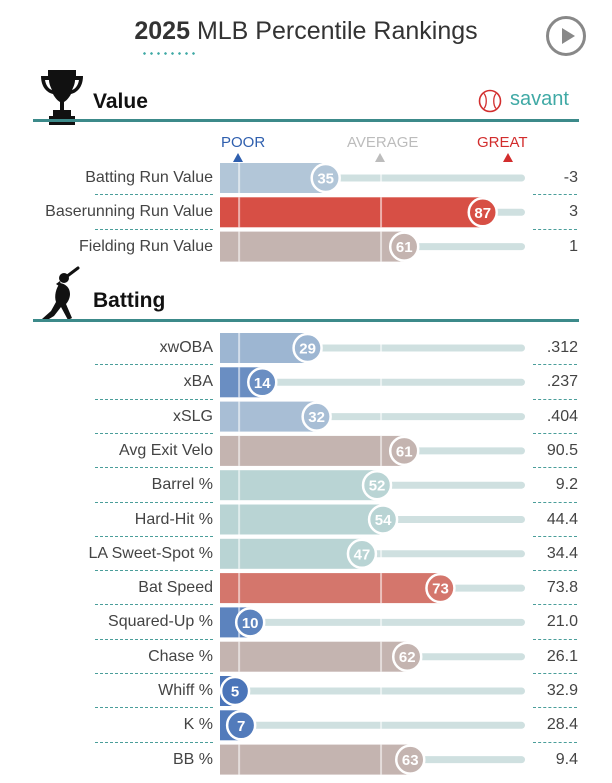  I want to click on percentile-marker-chase, so click(407, 656).